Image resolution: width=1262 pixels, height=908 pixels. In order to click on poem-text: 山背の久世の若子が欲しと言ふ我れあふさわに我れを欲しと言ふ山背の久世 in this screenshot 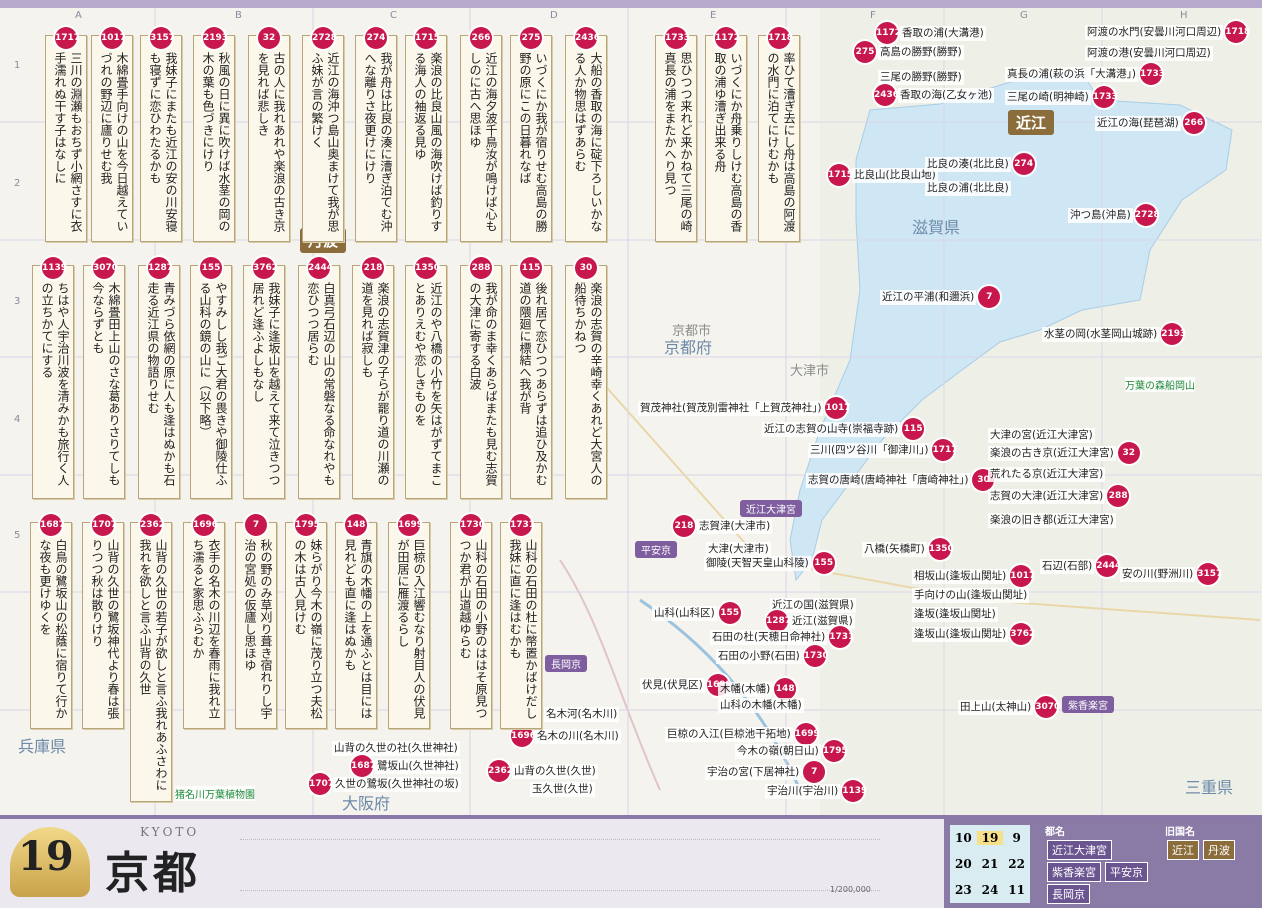, I will do `click(153, 665)`.